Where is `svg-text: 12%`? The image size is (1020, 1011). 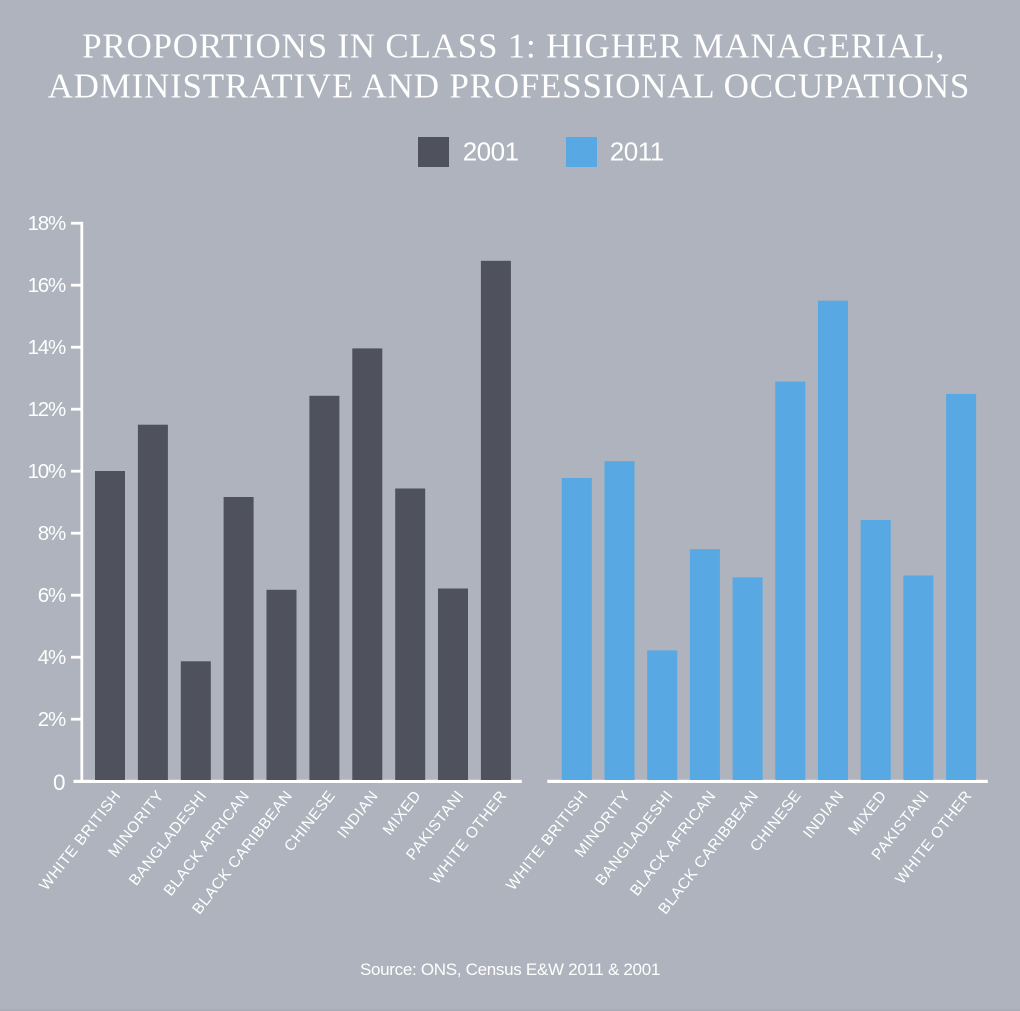 svg-text: 12% is located at coordinates (47, 409).